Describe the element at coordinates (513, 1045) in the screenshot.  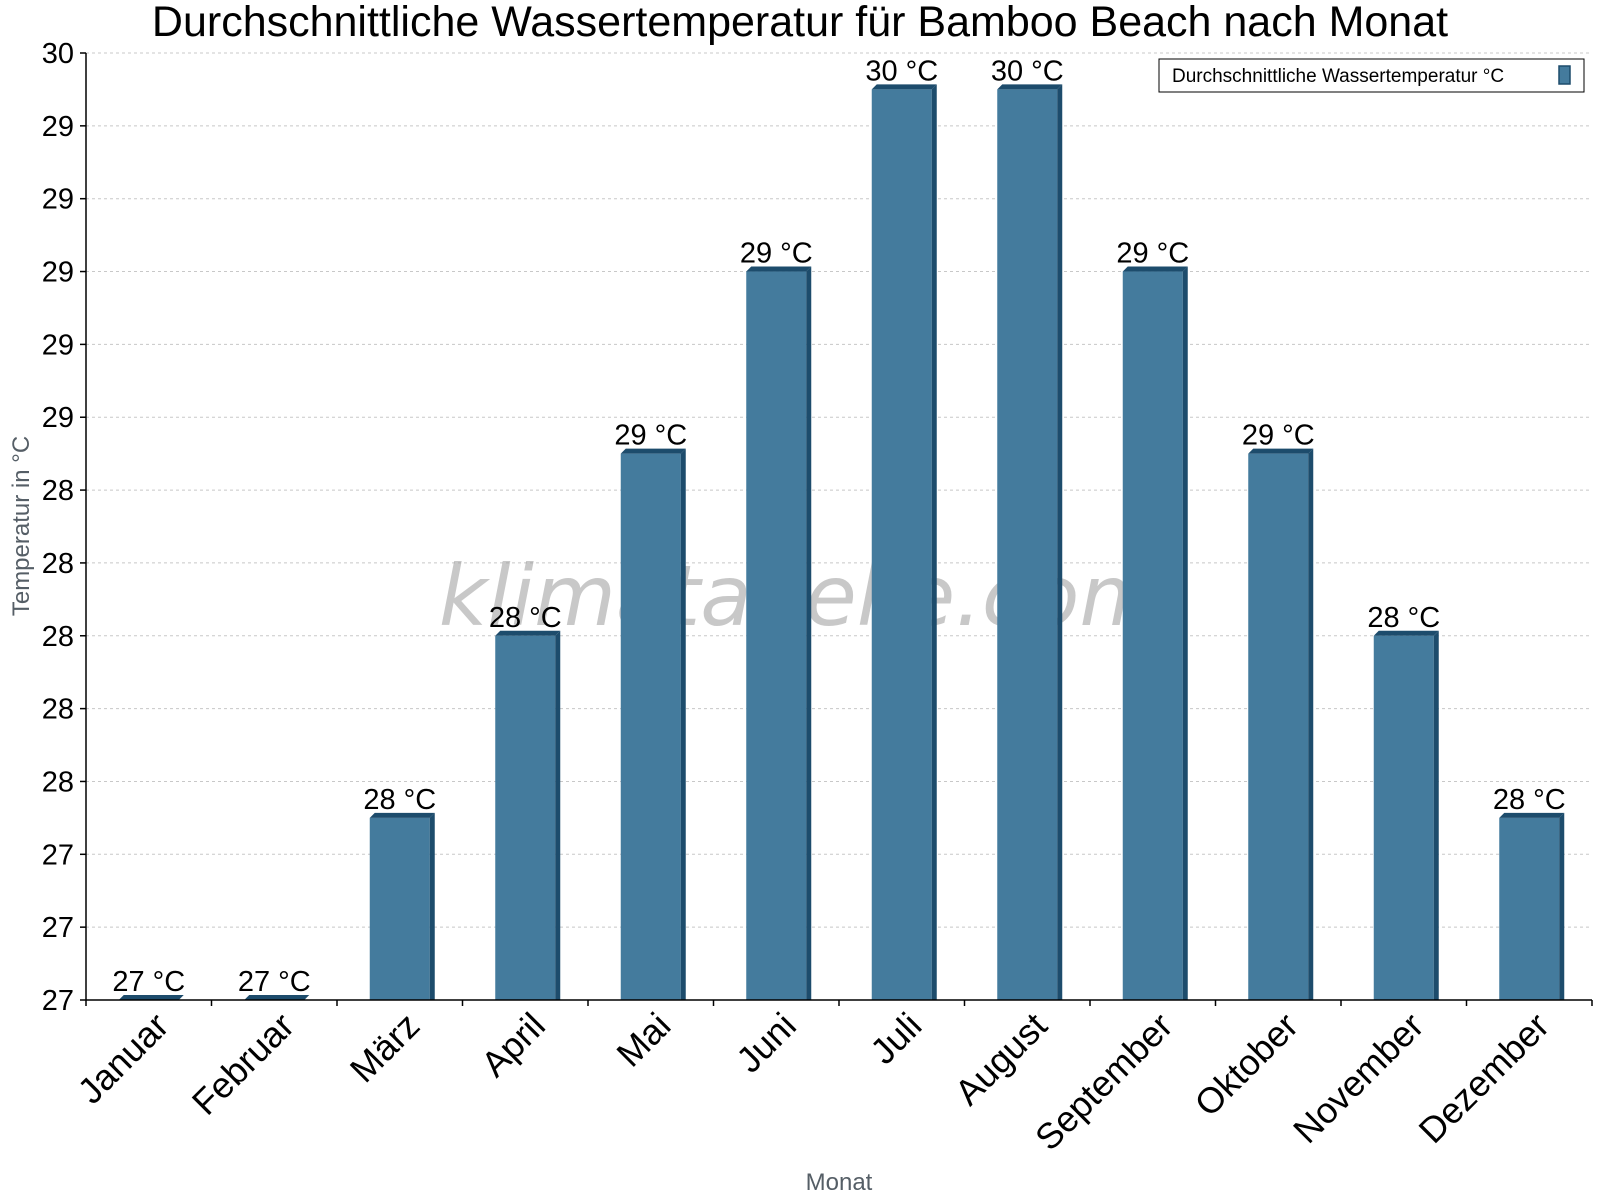
I see `x-tick-label: April` at that location.